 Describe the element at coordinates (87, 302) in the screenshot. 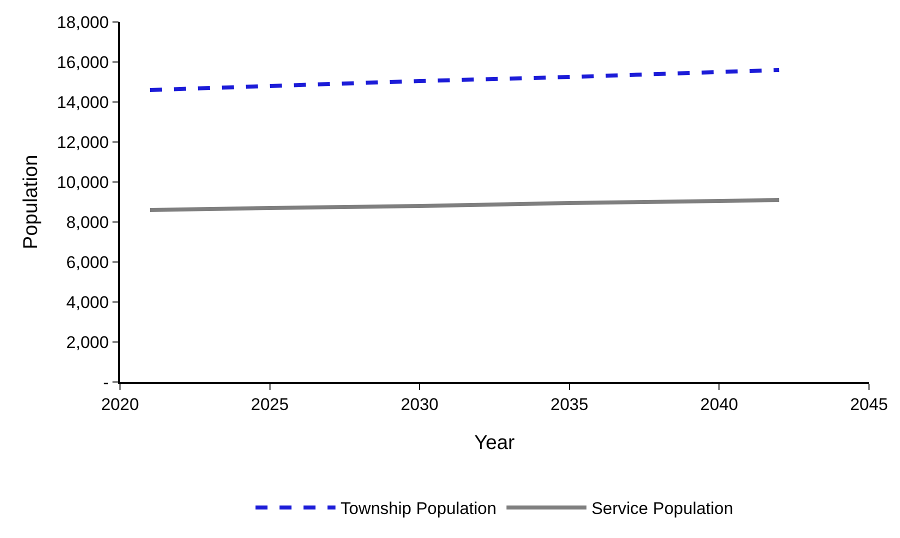

I see `y-tick-label: 4,000` at that location.